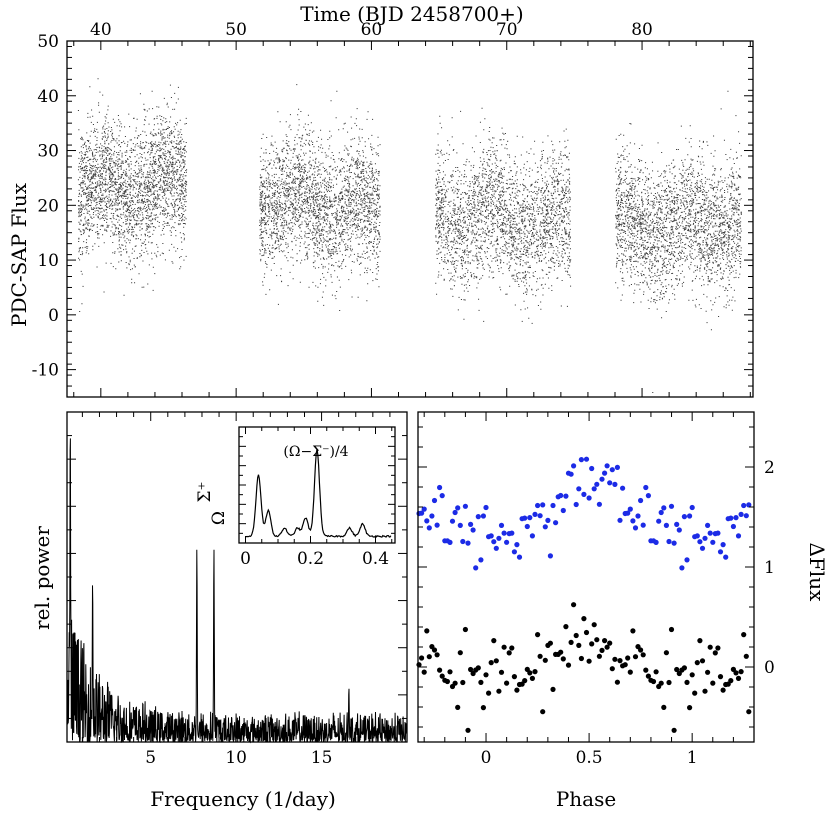 The image size is (830, 813). Describe the element at coordinates (642, 30) in the screenshot. I see `time-tick-label: 80` at that location.